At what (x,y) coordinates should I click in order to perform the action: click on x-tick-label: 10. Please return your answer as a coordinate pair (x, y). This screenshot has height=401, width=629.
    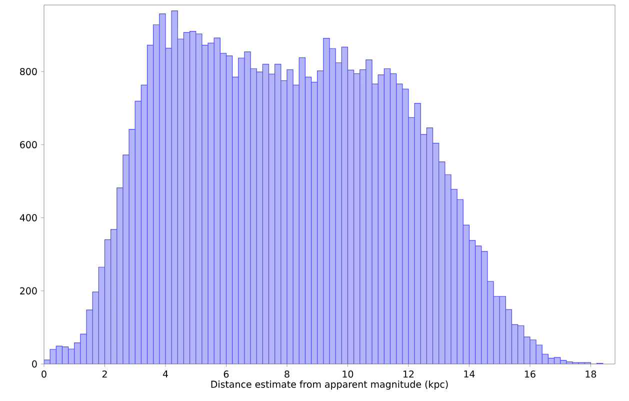
    Looking at the image, I should click on (348, 374).